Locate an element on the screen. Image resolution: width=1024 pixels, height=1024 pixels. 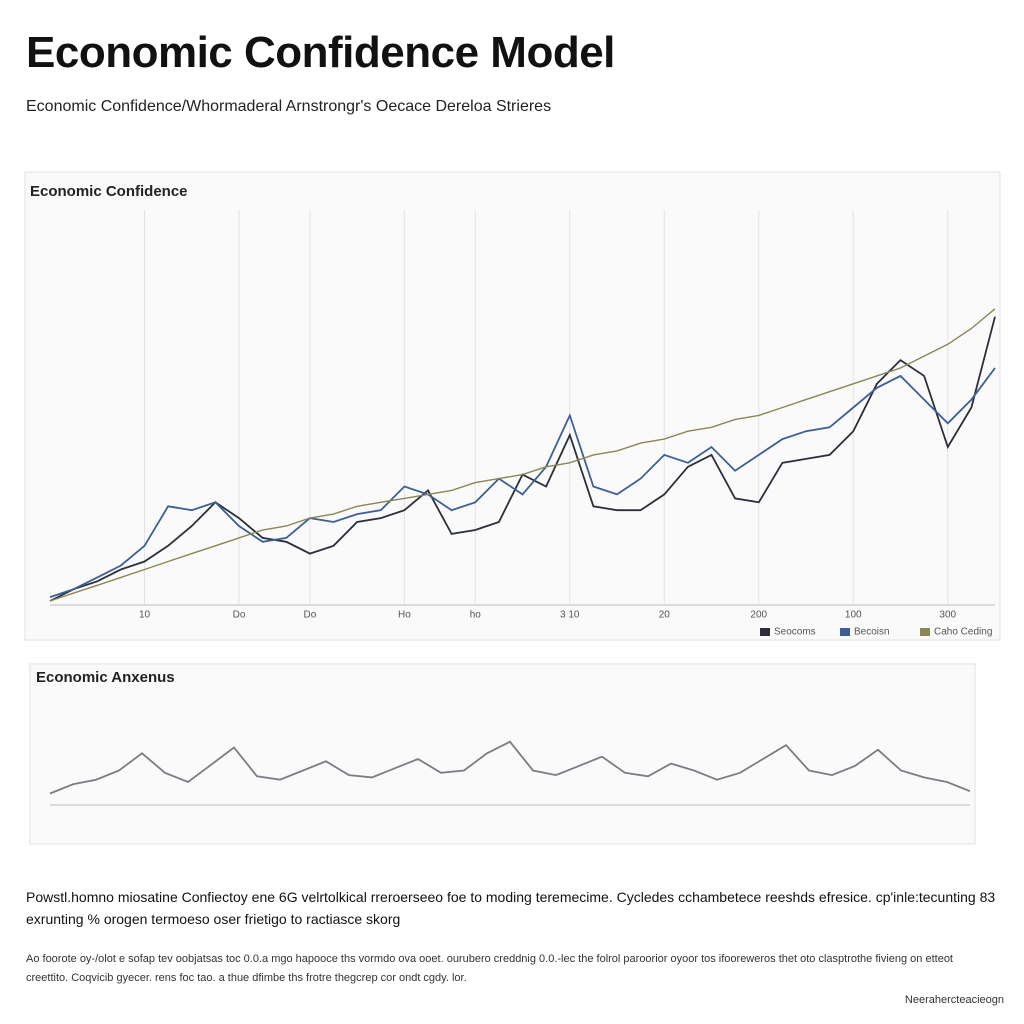
legend-label: Seocoms is located at coordinates (795, 632).